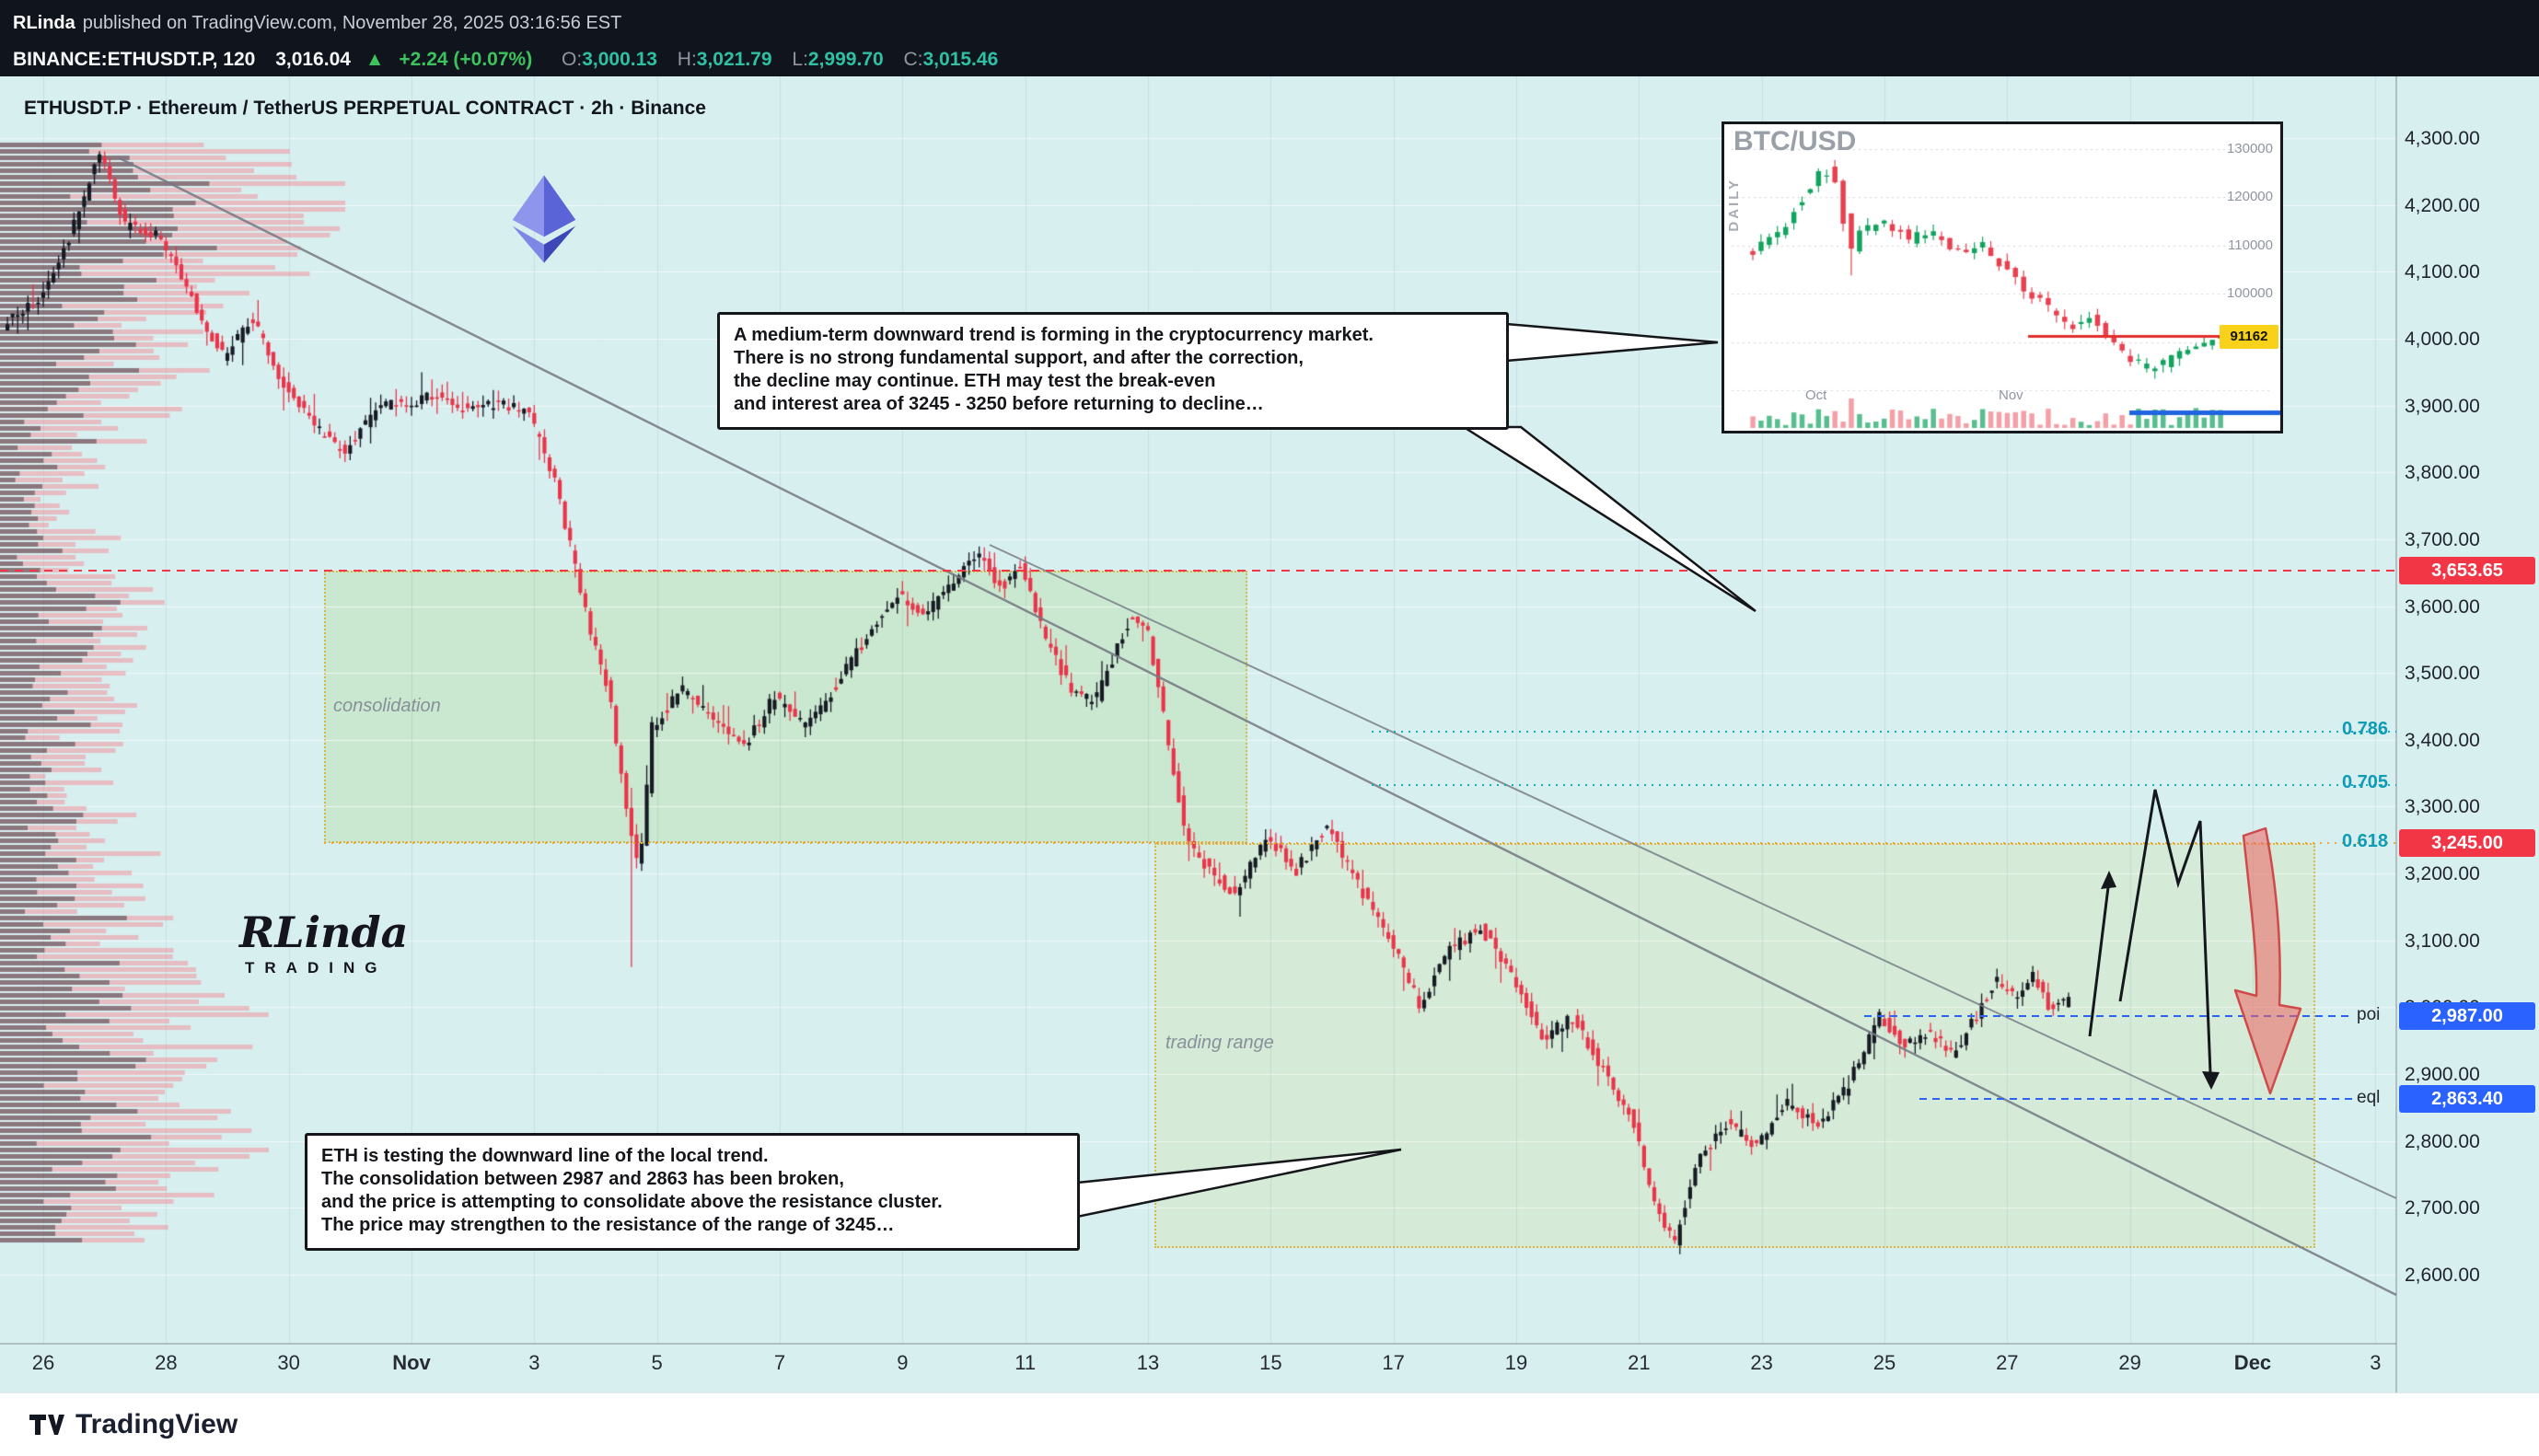 The height and width of the screenshot is (1456, 2539). What do you see at coordinates (657, 1362) in the screenshot?
I see `time-axis-label: 5` at bounding box center [657, 1362].